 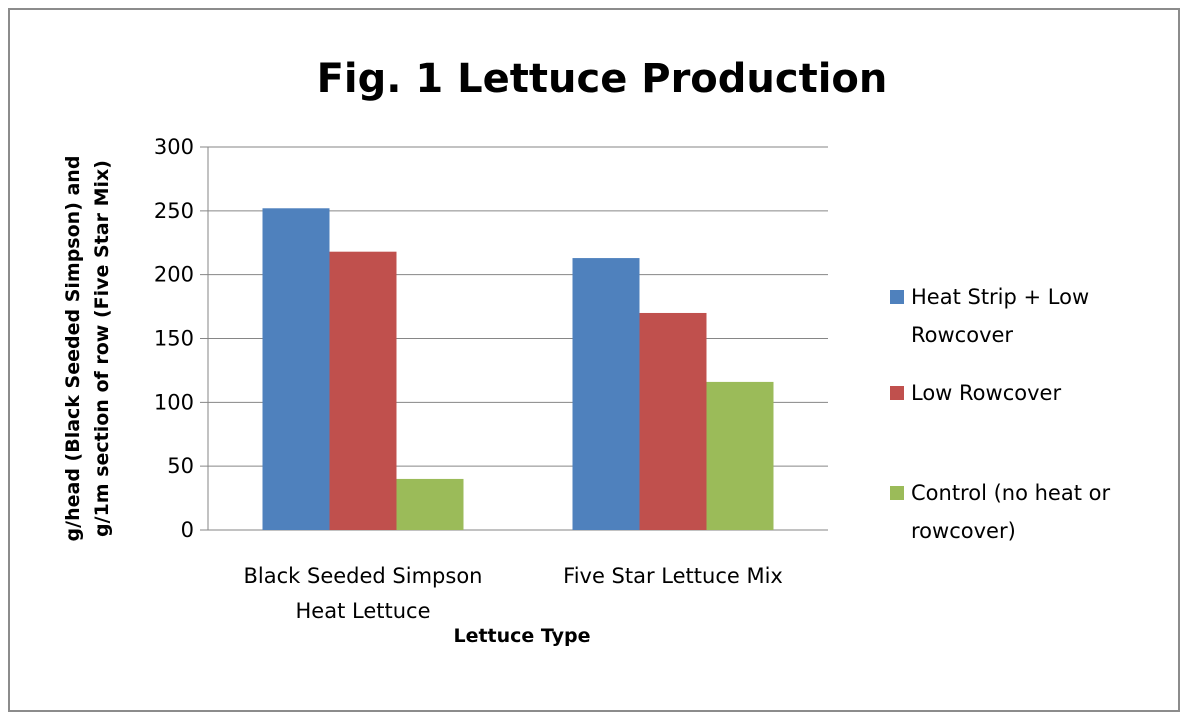 I want to click on legend-label: rowcover), so click(x=963, y=531).